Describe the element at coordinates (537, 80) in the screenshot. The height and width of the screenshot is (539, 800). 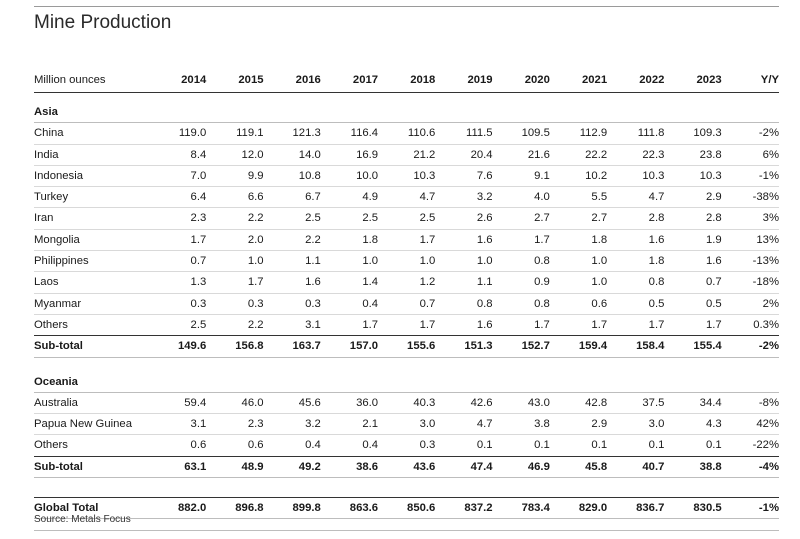
I see `year-header: 2020` at that location.